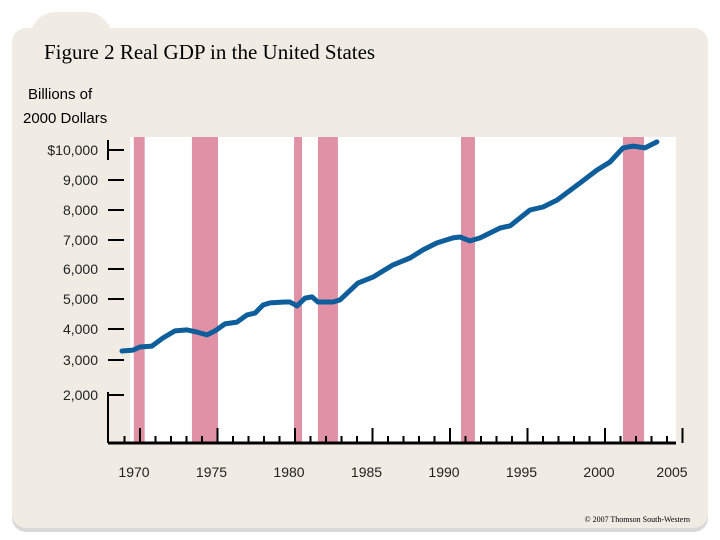  I want to click on x-tick-label: 1995, so click(521, 472).